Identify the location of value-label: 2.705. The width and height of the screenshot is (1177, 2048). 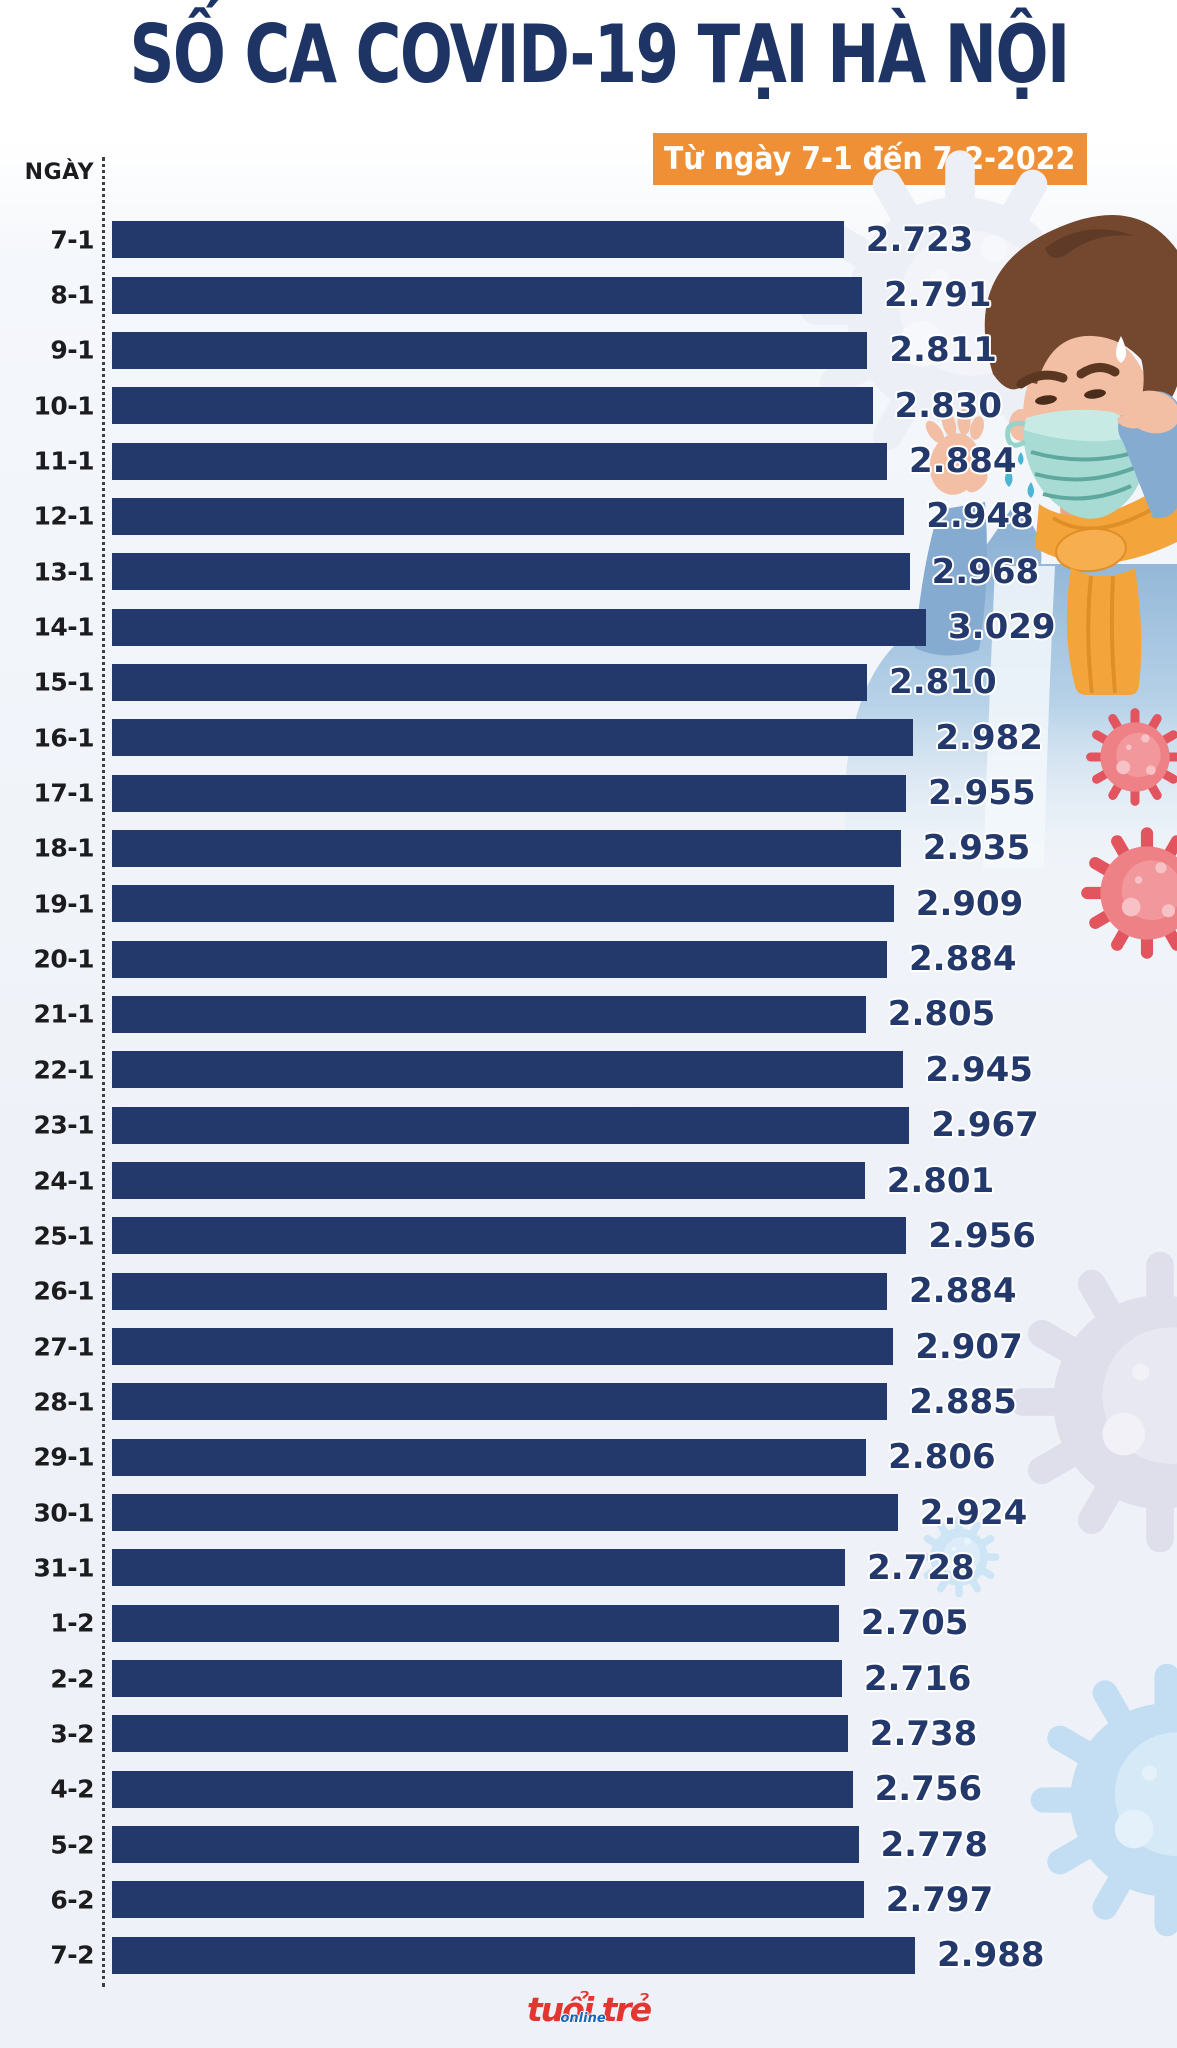
(914, 1623).